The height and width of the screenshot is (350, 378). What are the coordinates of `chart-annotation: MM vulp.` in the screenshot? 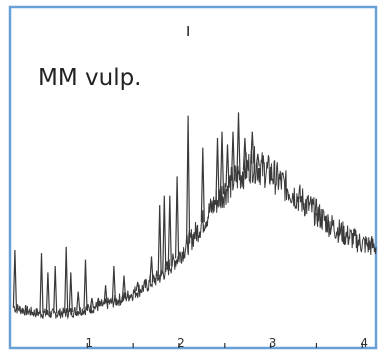 It's located at (90, 78).